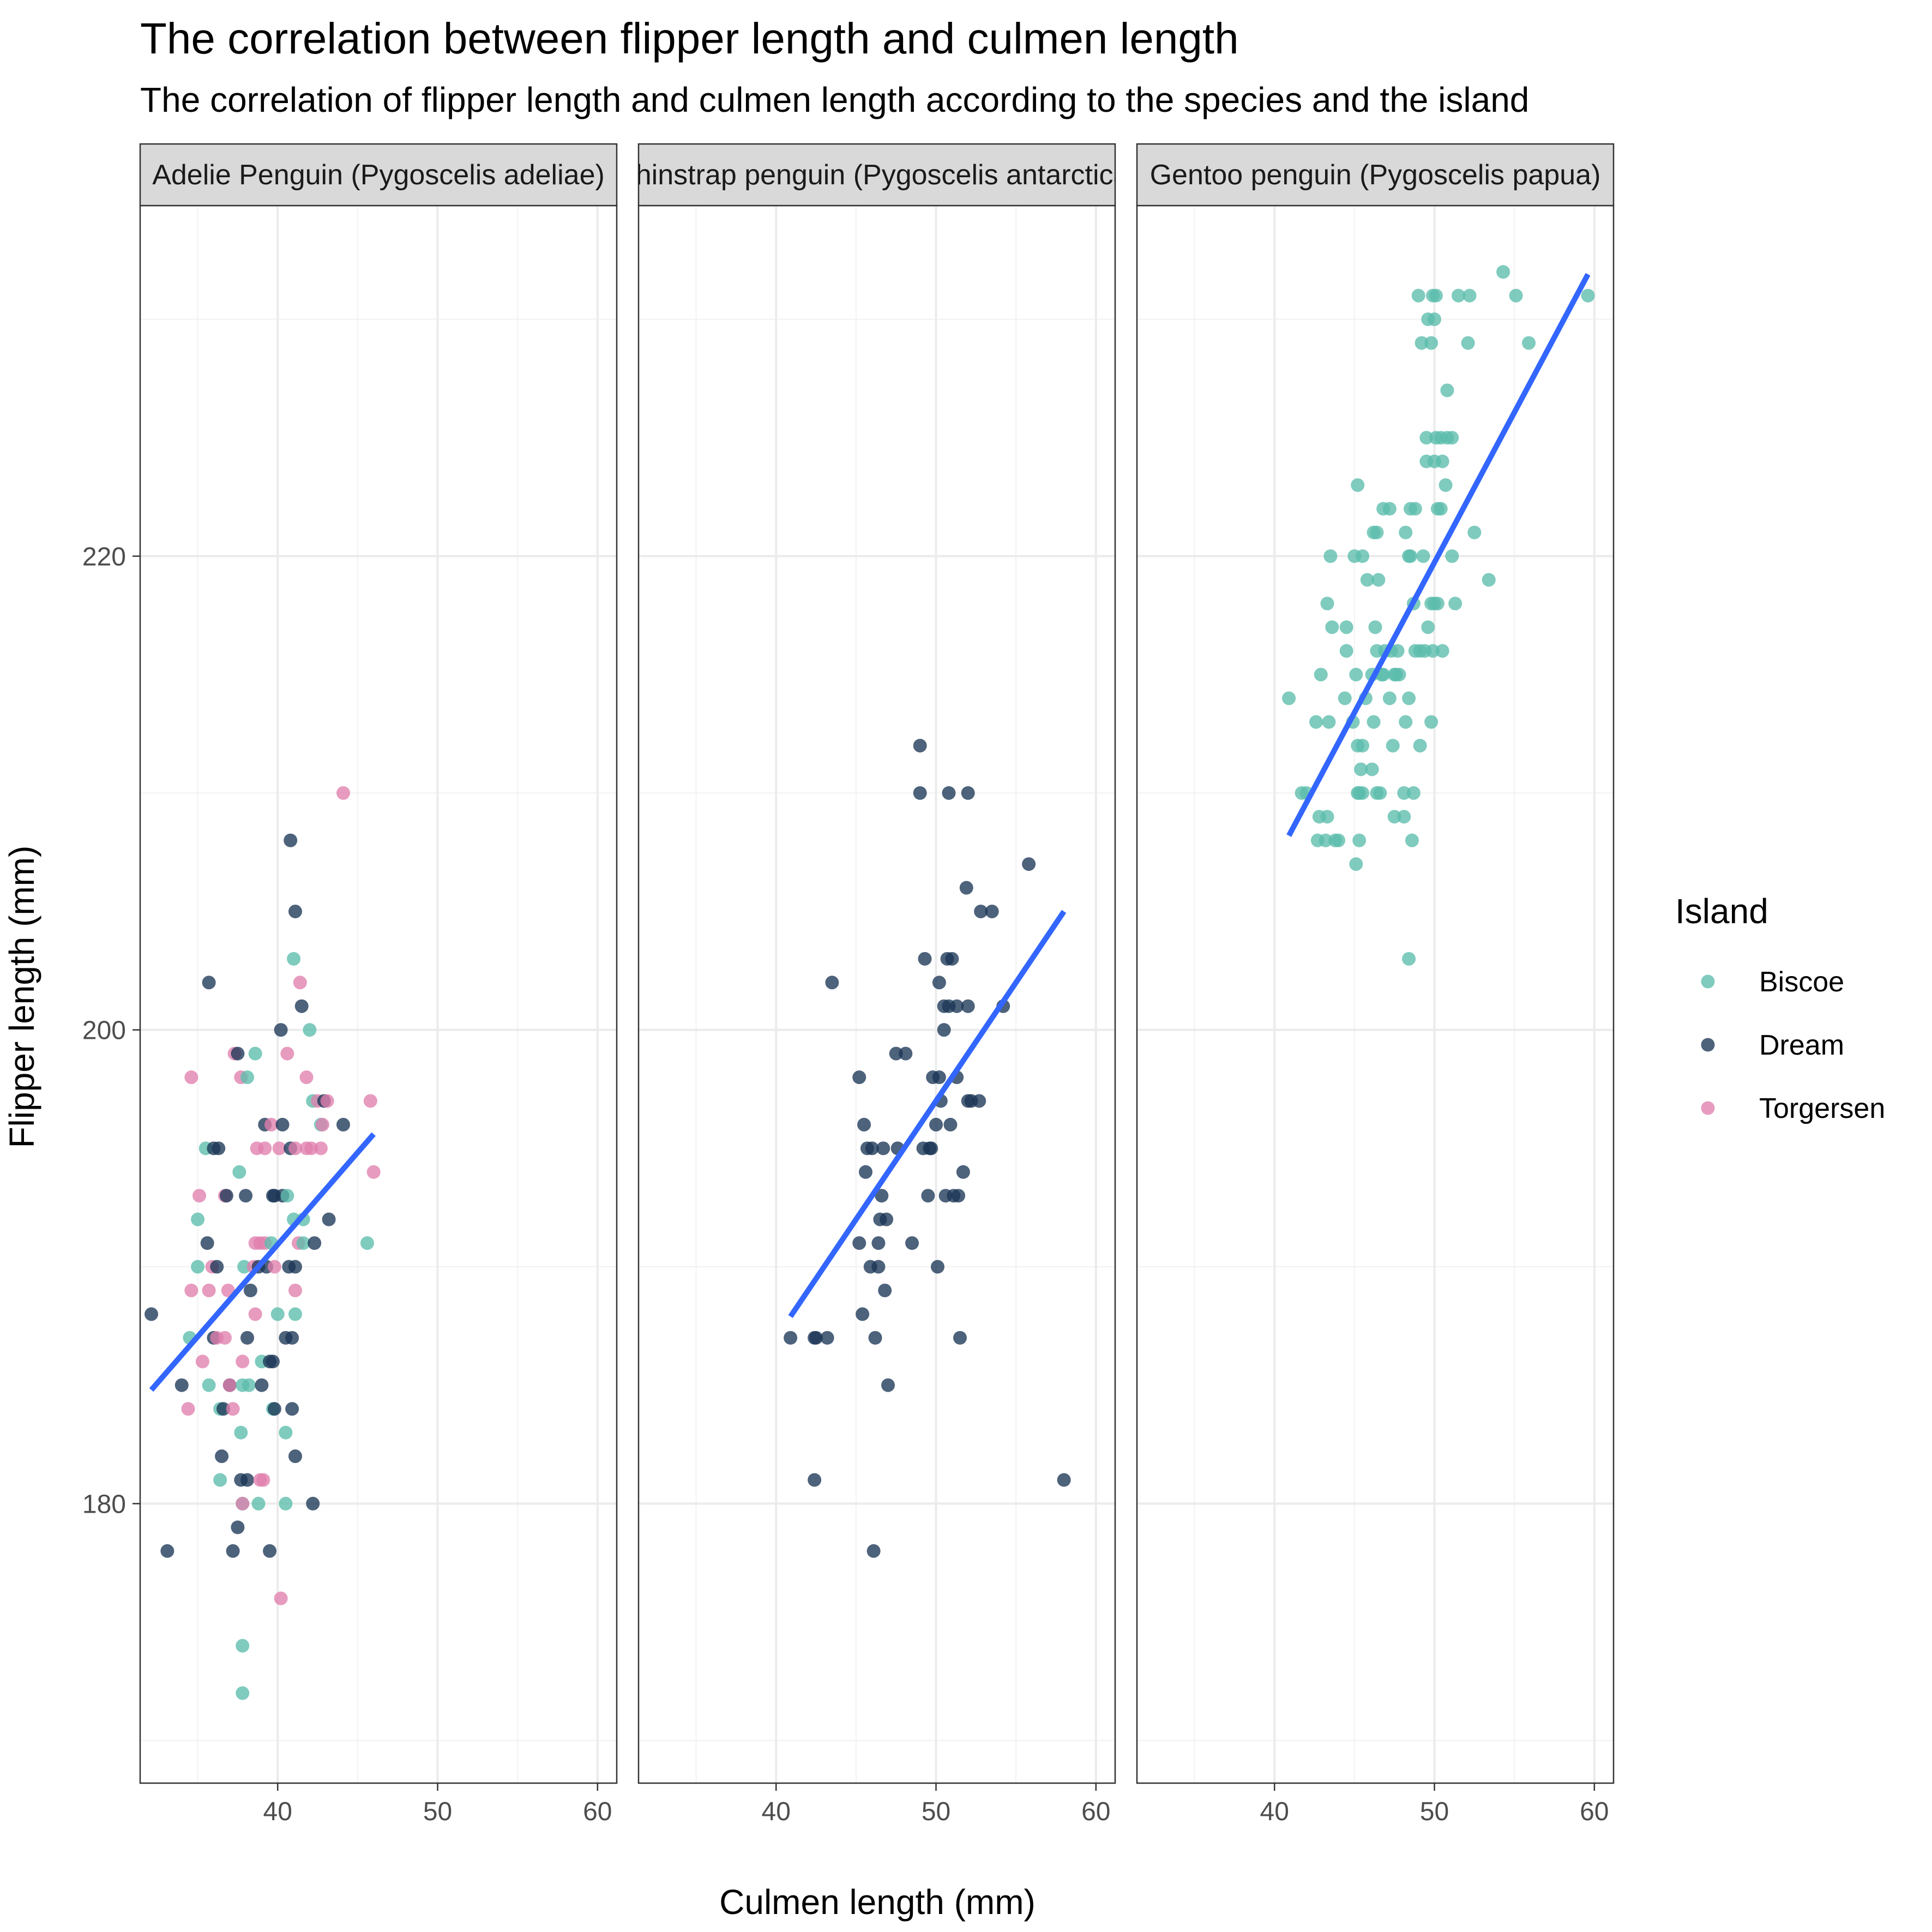  What do you see at coordinates (1274, 1811) in the screenshot?
I see `x-tick-label: 40` at bounding box center [1274, 1811].